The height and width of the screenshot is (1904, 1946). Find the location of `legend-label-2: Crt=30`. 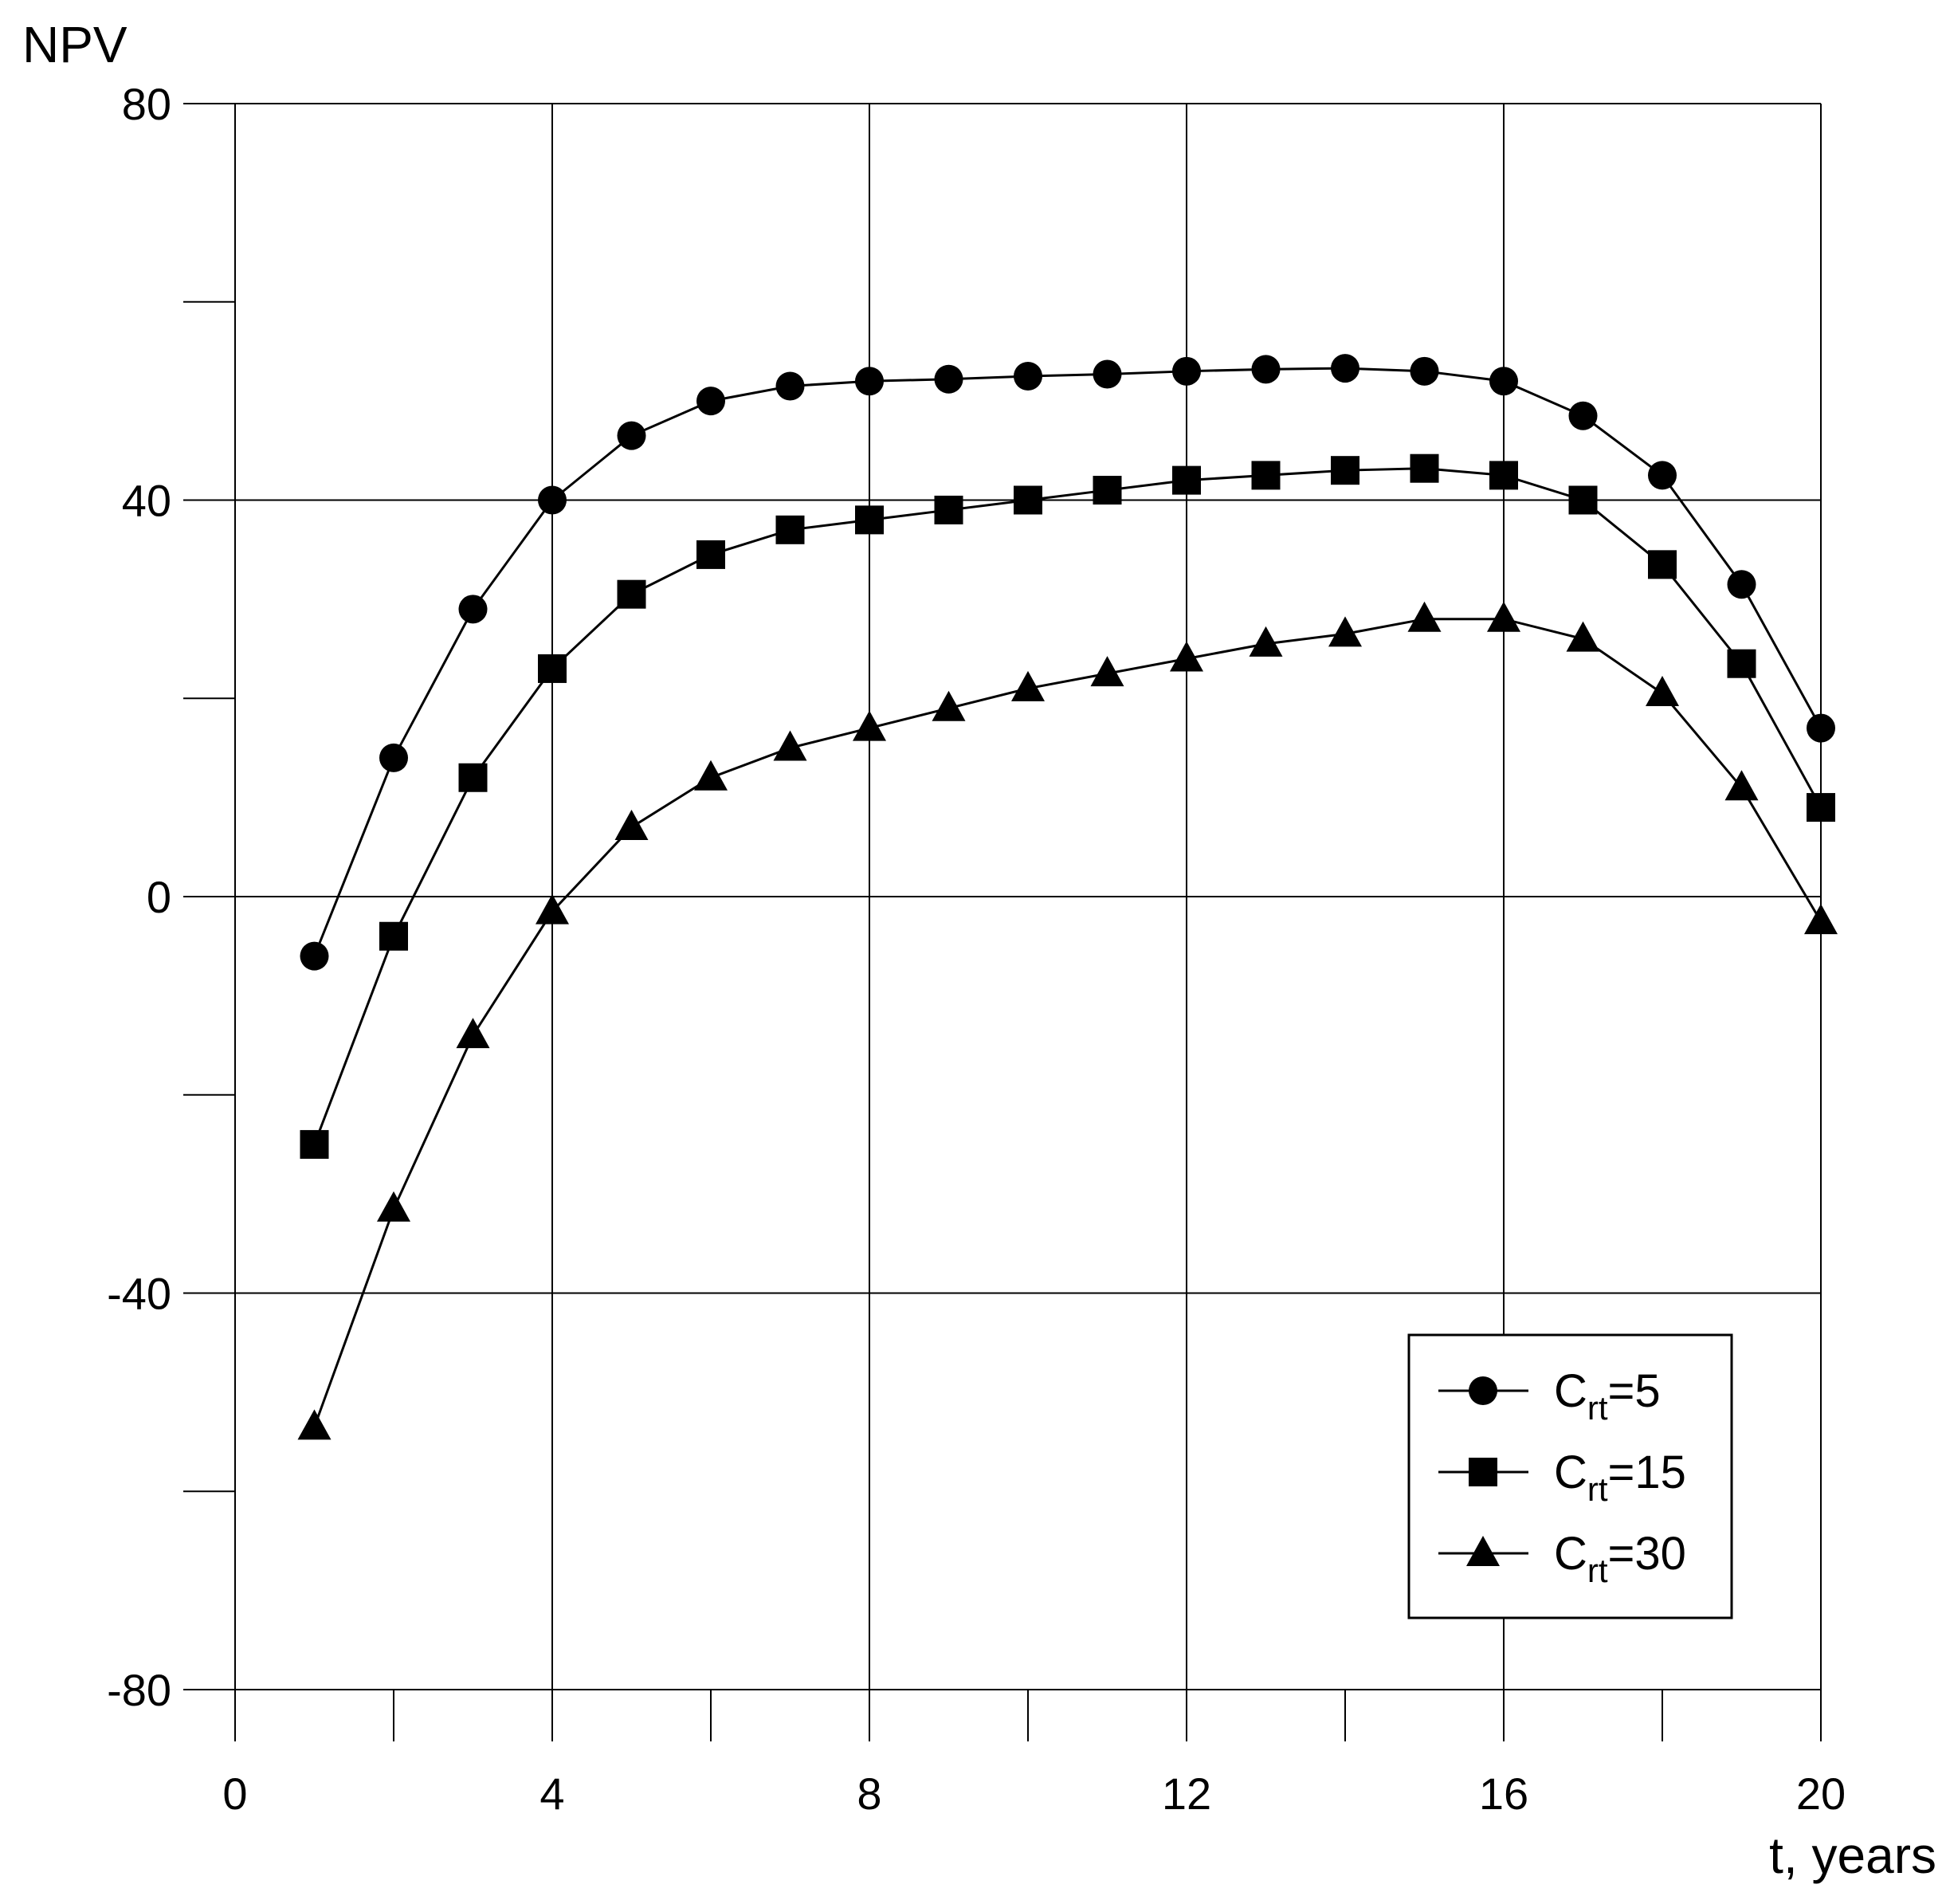

legend-label-2: Crt=30 is located at coordinates (1620, 1558).